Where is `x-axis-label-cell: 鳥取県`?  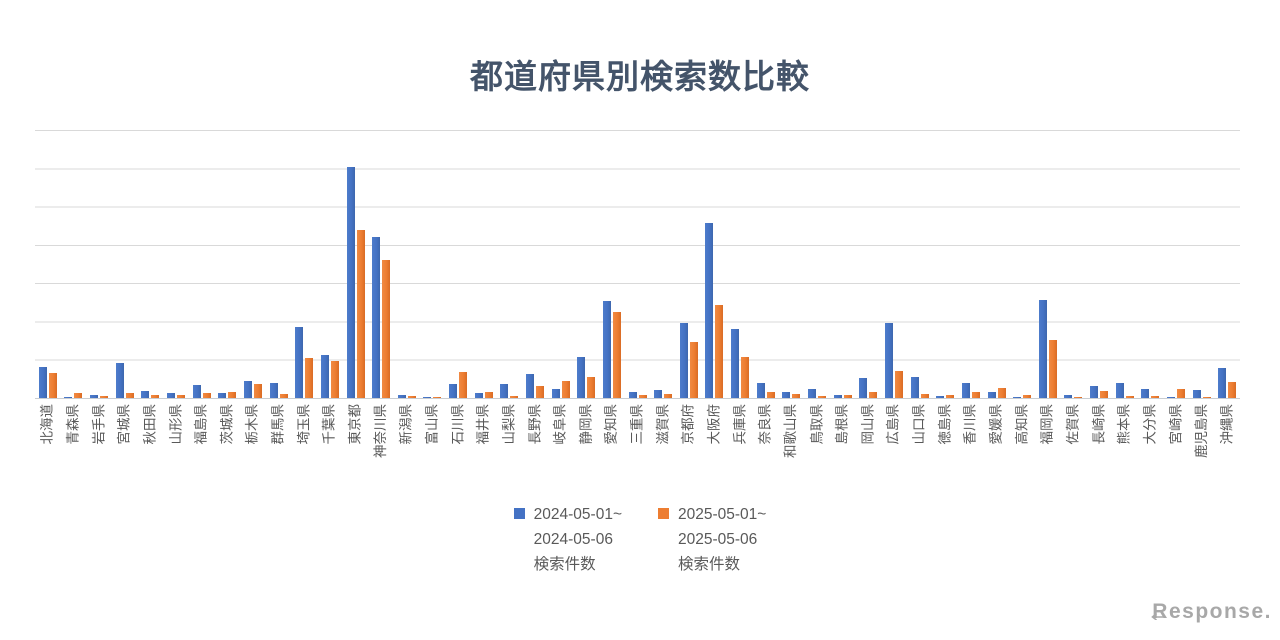
x-axis-label-cell: 鳥取県 is located at coordinates (817, 459).